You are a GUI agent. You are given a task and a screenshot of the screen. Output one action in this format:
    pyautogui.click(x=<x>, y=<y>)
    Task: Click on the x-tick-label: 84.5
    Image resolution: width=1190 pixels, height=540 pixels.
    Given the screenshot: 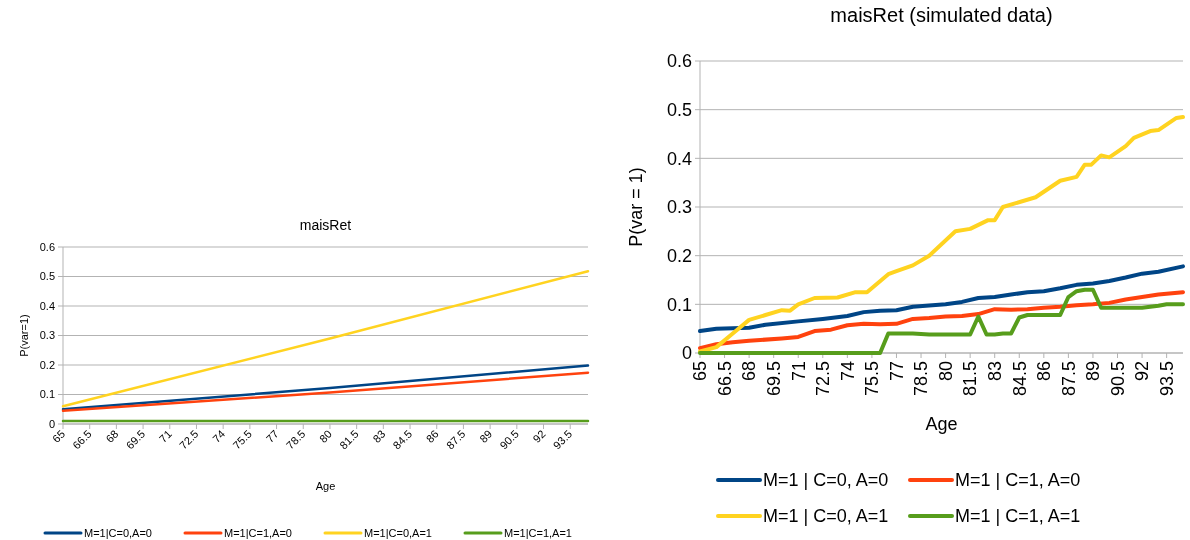 What is the action you would take?
    pyautogui.click(x=1019, y=379)
    